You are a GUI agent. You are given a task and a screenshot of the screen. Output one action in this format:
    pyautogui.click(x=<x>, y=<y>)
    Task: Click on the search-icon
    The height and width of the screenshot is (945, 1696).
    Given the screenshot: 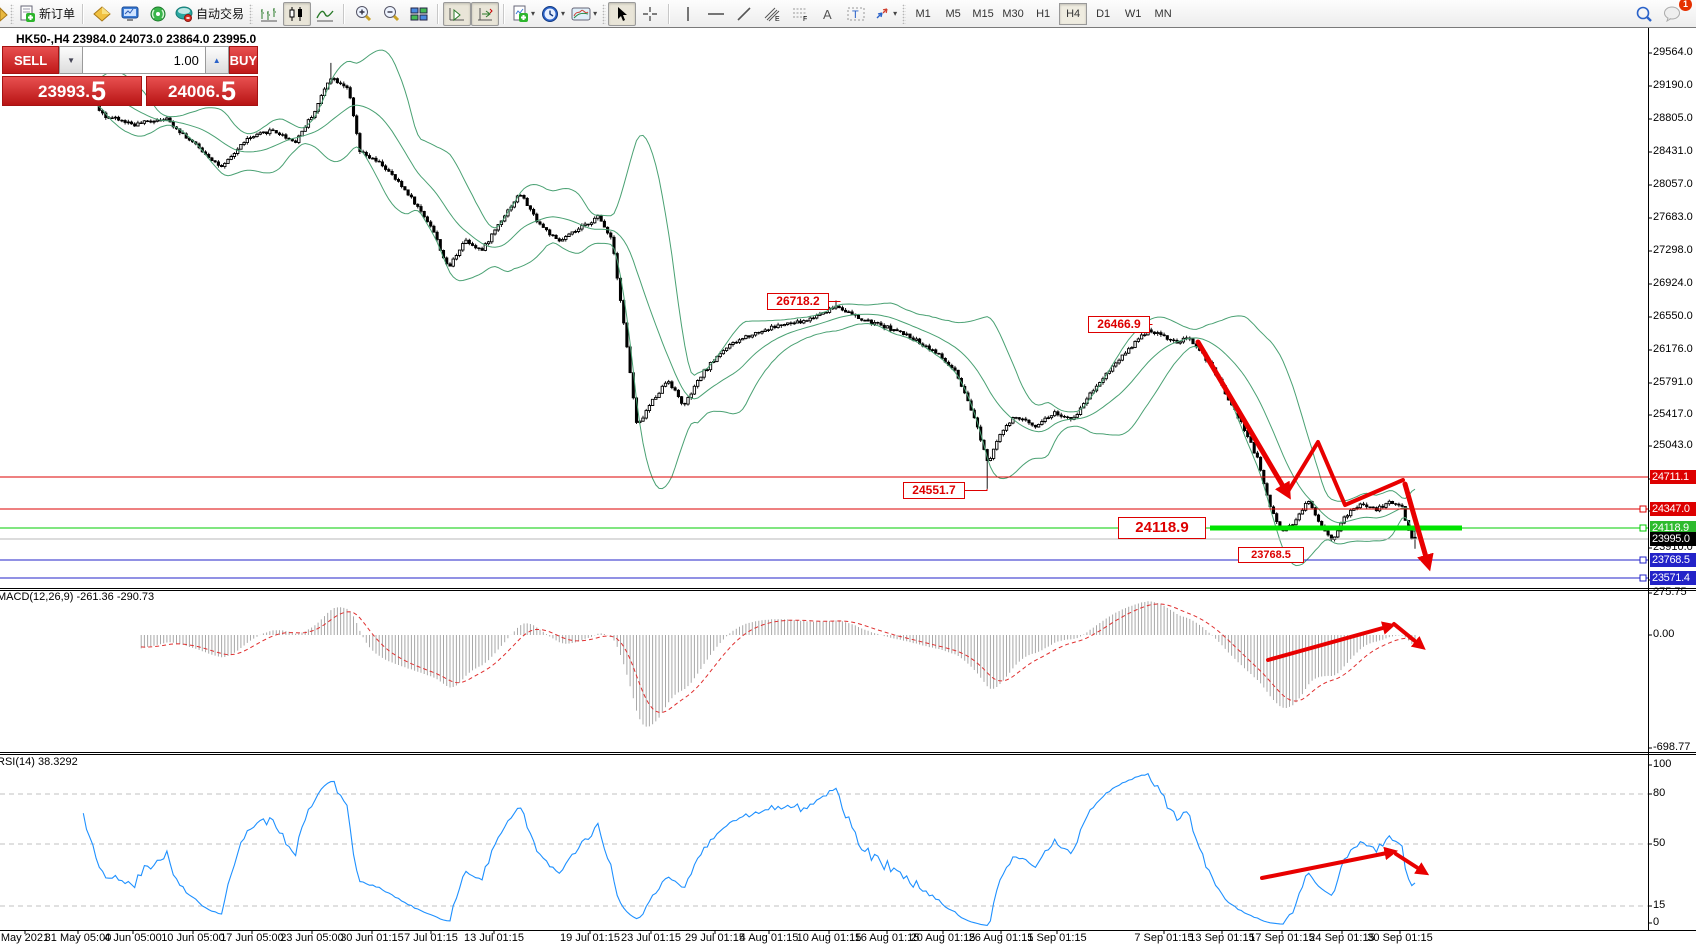 What is the action you would take?
    pyautogui.click(x=1644, y=14)
    